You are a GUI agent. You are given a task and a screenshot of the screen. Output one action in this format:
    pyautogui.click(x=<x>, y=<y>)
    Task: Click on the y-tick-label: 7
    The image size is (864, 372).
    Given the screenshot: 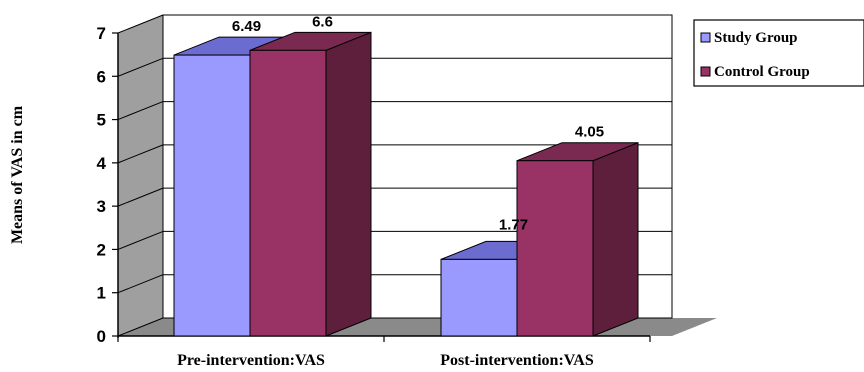 What is the action you would take?
    pyautogui.click(x=101, y=33)
    